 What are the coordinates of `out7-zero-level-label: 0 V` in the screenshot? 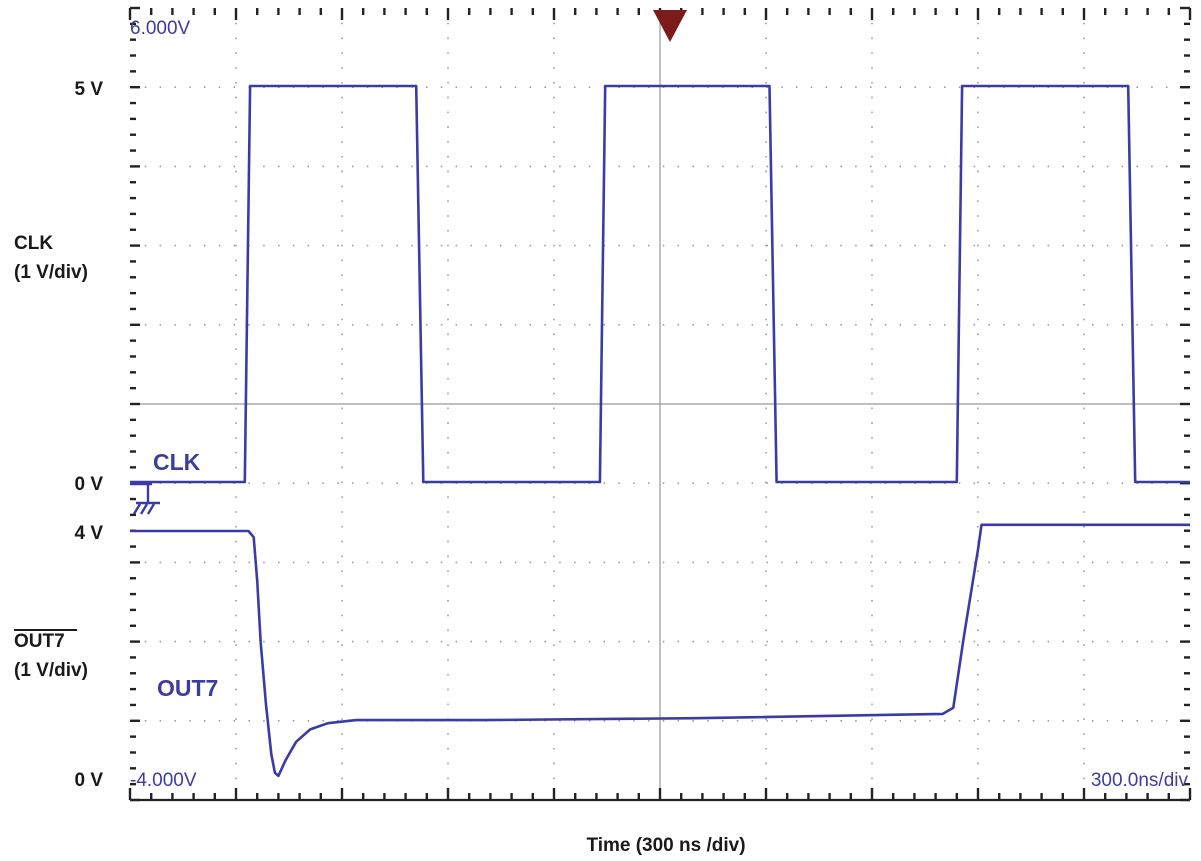 It's located at (88, 780).